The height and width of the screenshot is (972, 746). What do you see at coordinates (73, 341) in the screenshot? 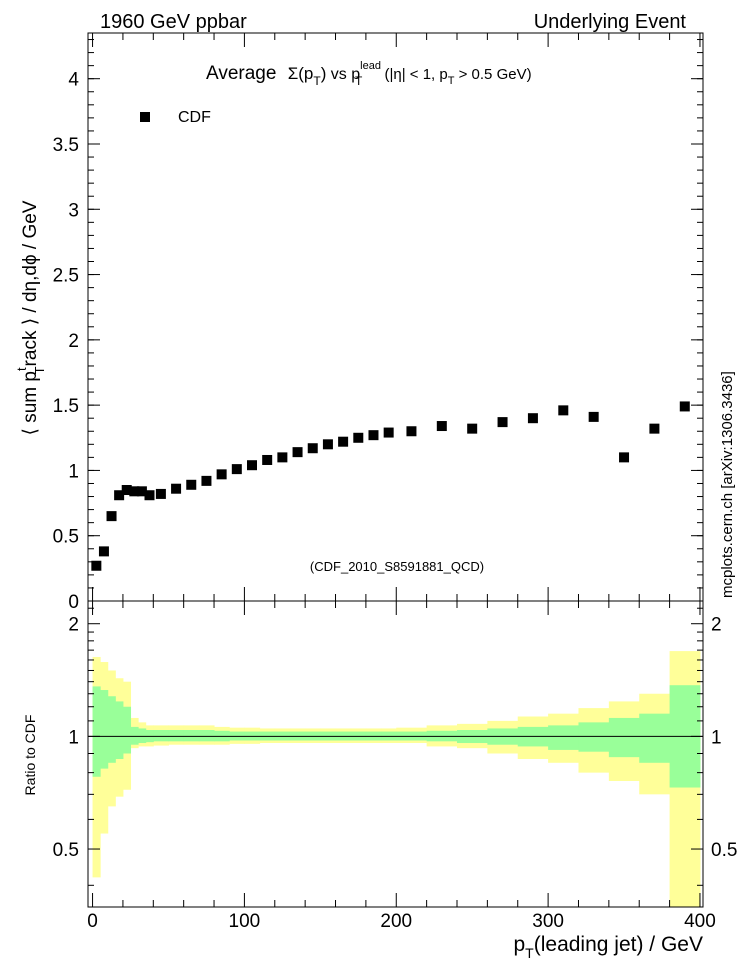
I see `main-ytick-label: 2` at bounding box center [73, 341].